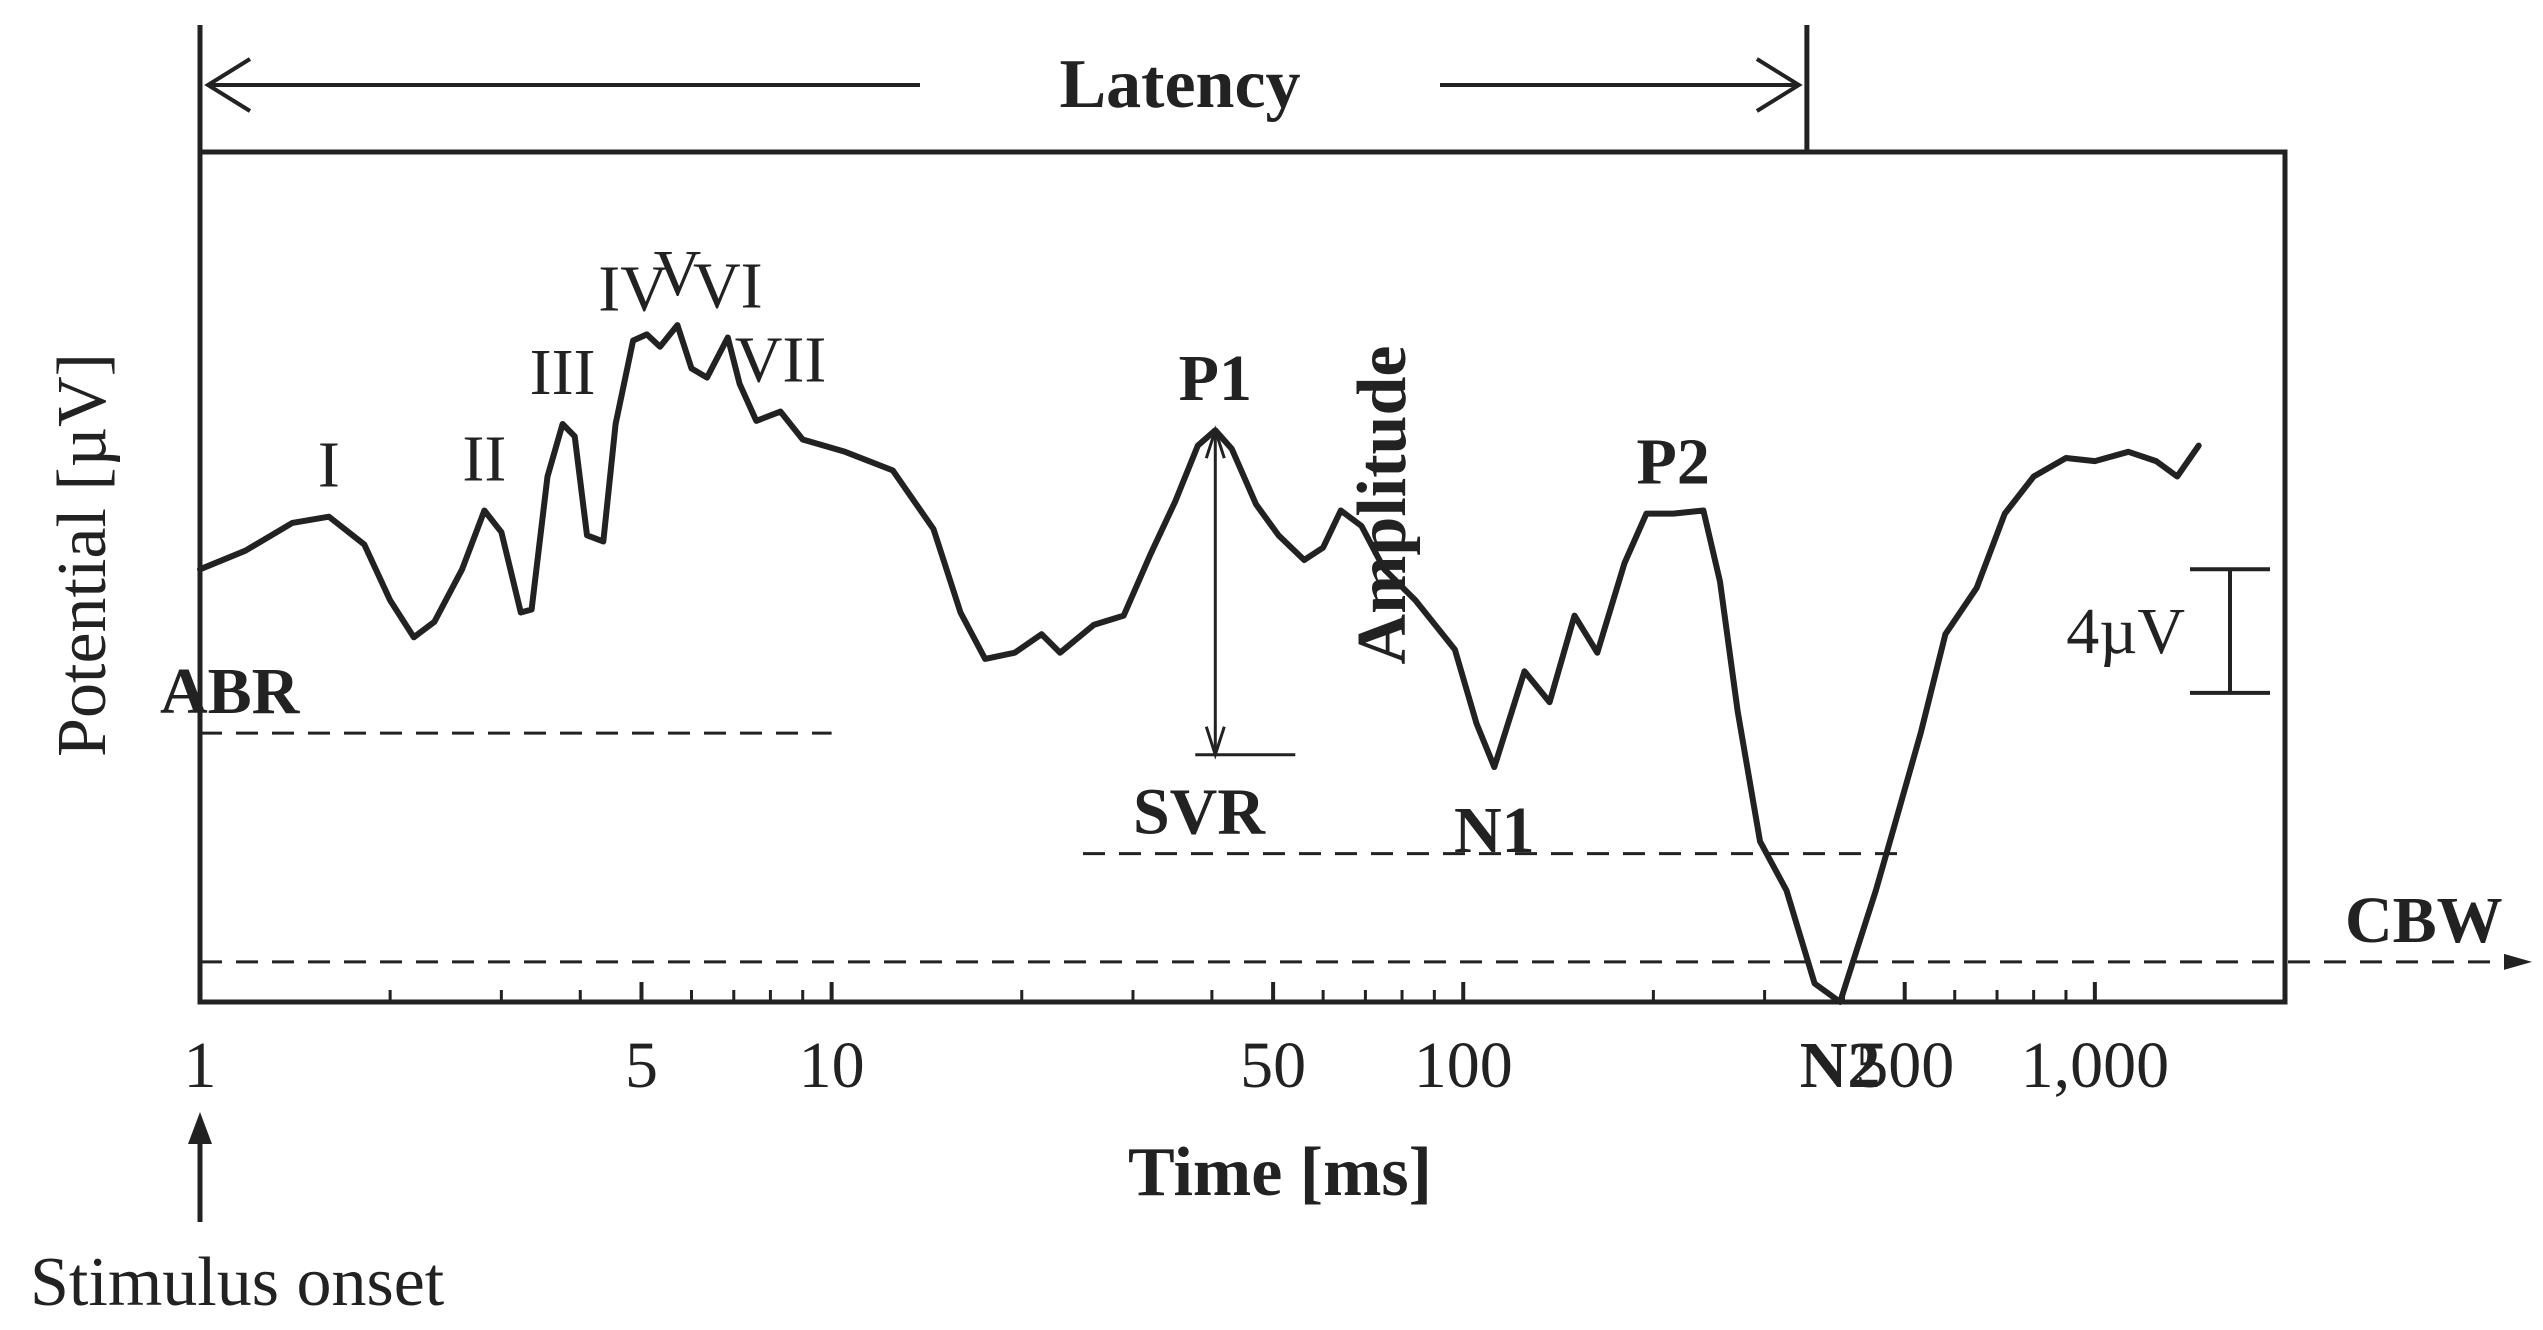  What do you see at coordinates (641, 1065) in the screenshot?
I see `x-tick-label: 5` at bounding box center [641, 1065].